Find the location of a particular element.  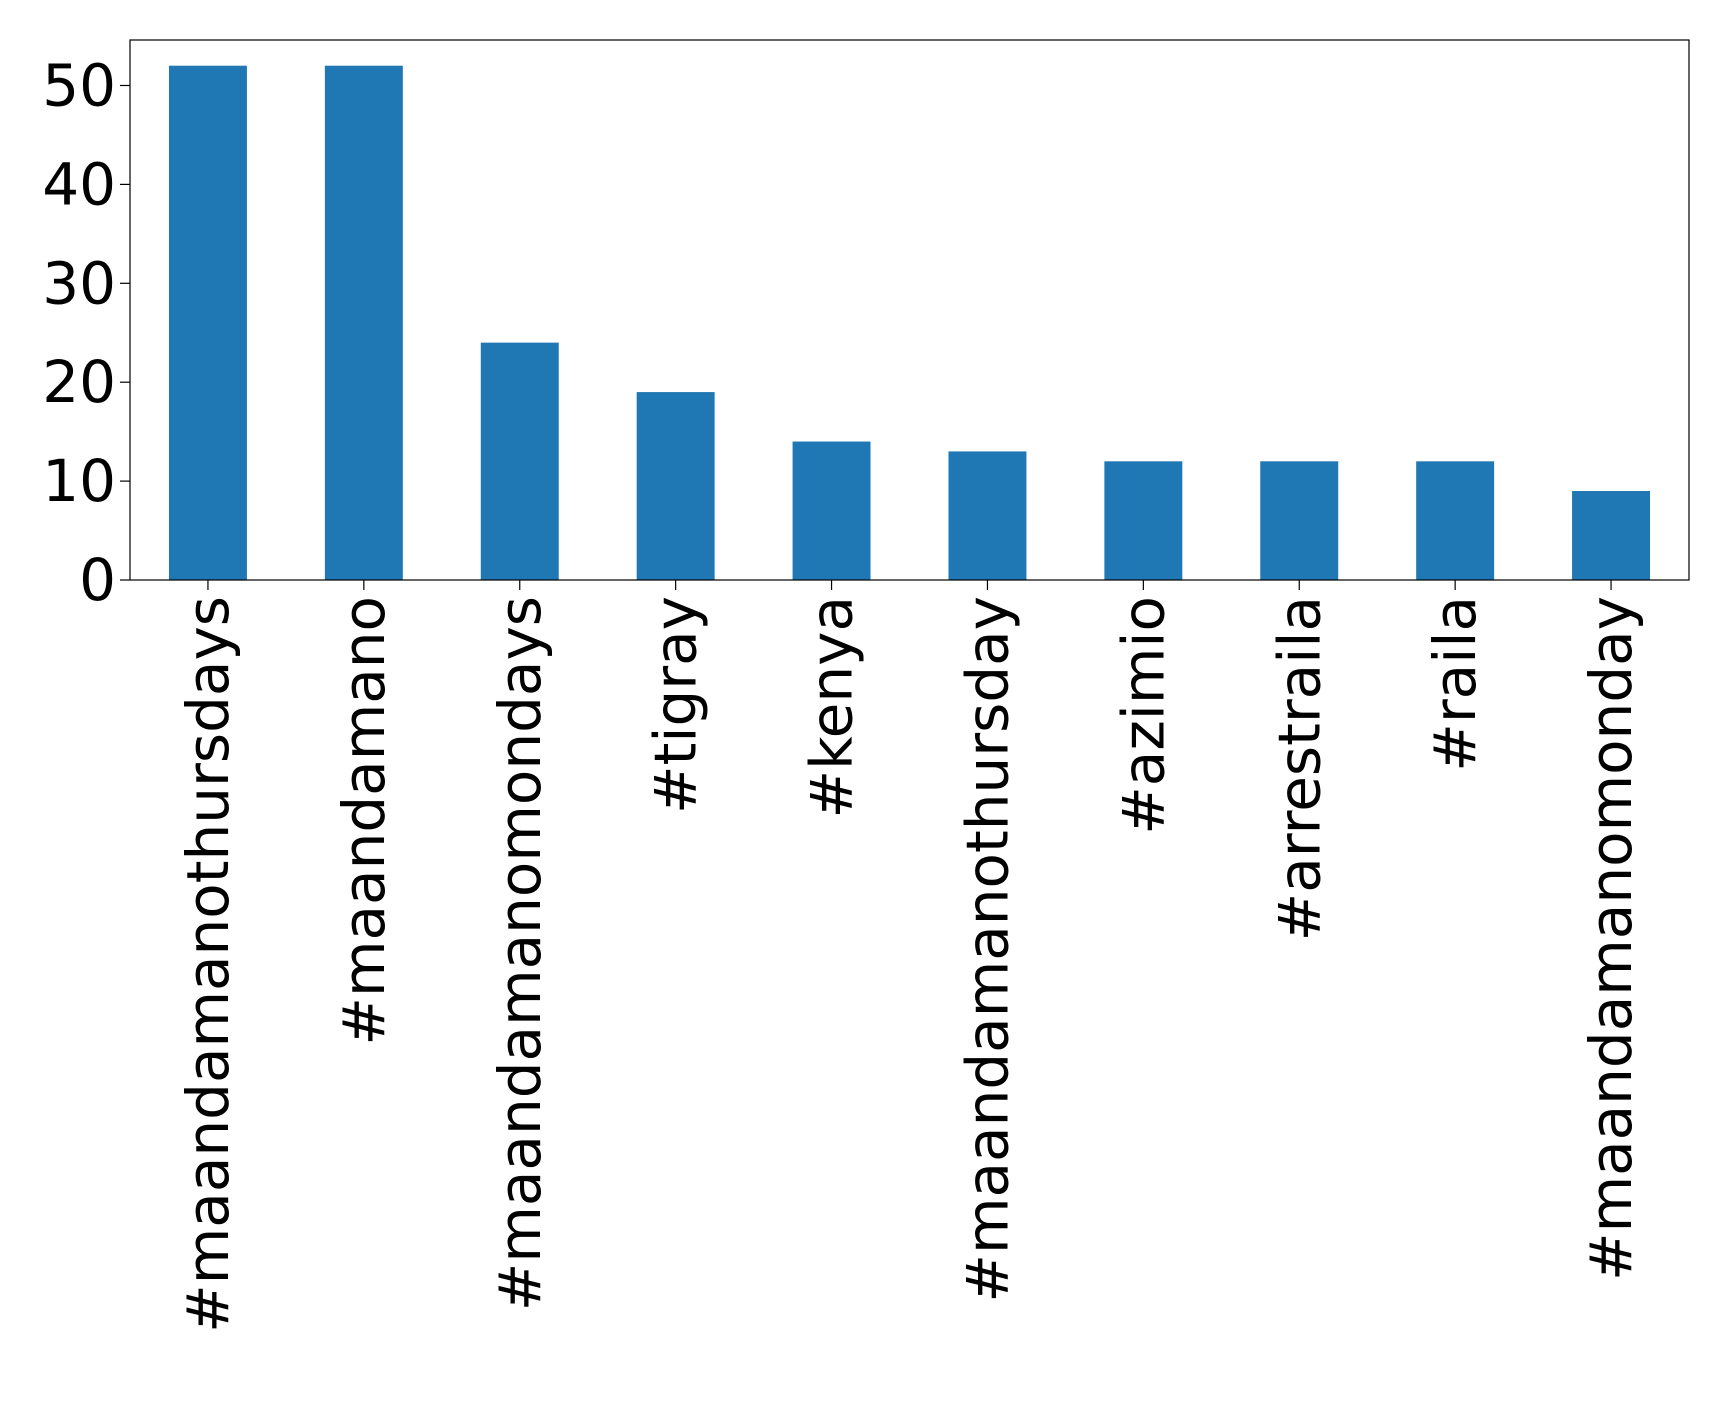

x-tick-label: #tigray is located at coordinates (676, 705).